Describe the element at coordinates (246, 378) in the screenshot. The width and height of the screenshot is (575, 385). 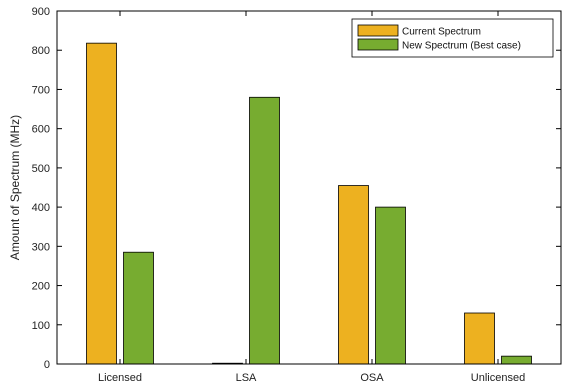
I see `x-tick-label: LSA` at that location.